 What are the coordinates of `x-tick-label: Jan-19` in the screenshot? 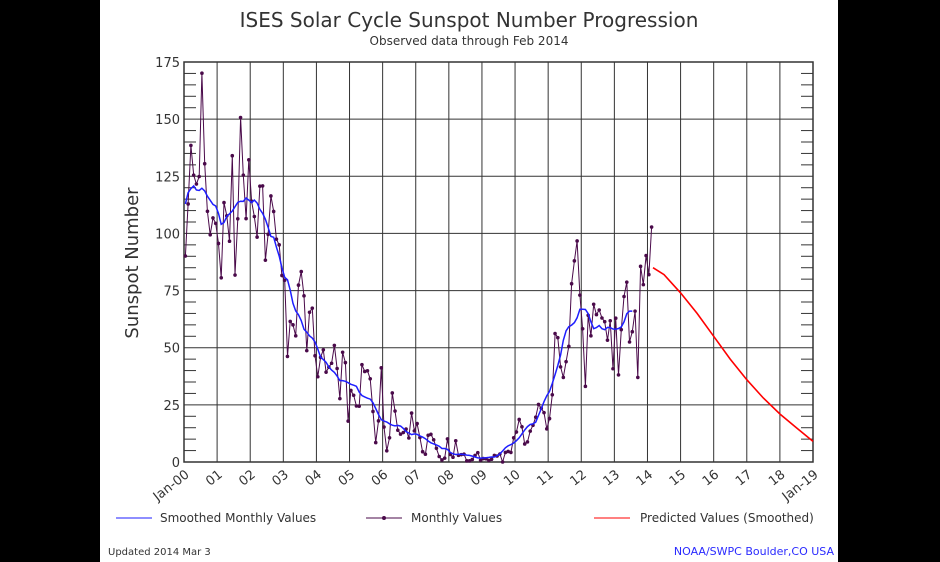 It's located at (800, 486).